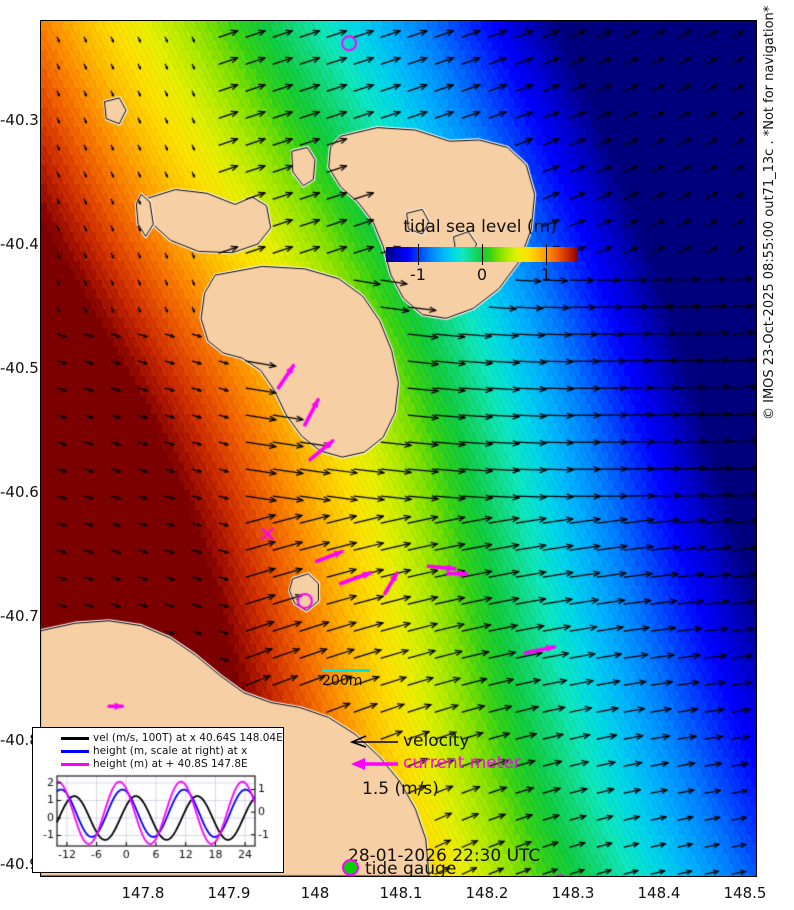 Image resolution: width=794 pixels, height=910 pixels. I want to click on y-tick-label: -40.4, so click(19, 244).